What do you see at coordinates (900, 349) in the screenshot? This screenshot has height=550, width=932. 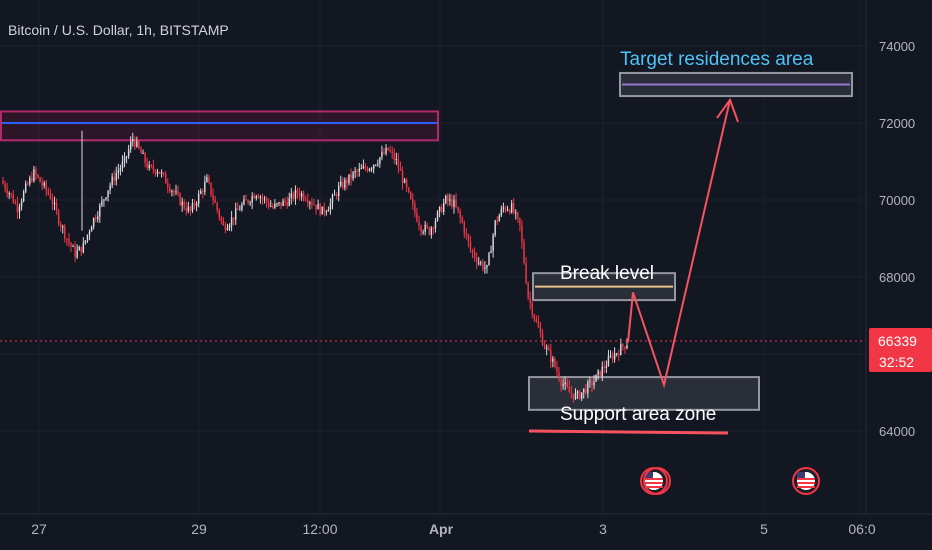 I see `current-price-tag` at bounding box center [900, 349].